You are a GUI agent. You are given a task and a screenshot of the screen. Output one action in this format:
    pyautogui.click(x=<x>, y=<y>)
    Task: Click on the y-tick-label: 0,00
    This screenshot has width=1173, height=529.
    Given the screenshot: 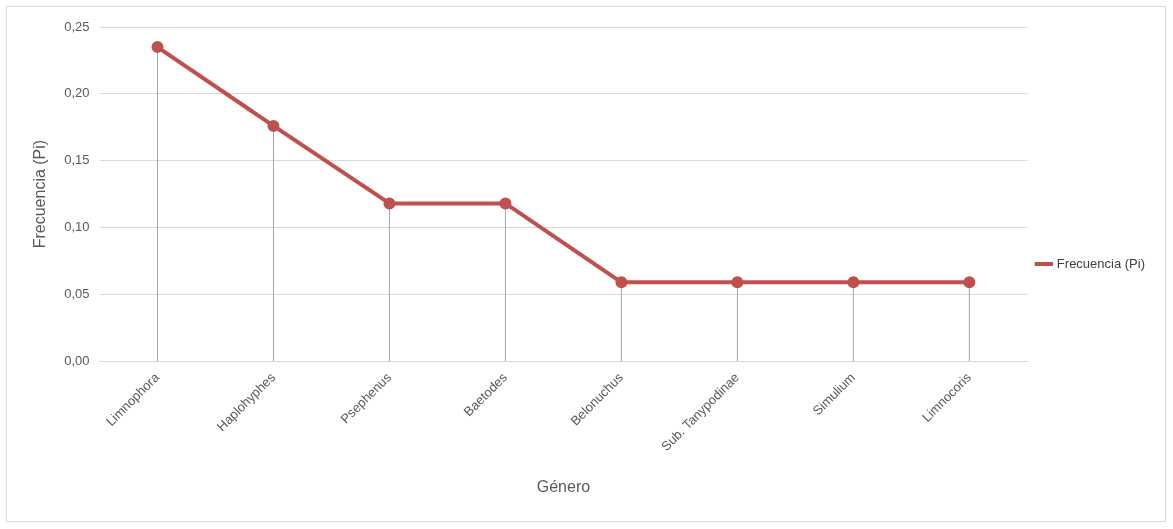 What is the action you would take?
    pyautogui.click(x=77, y=360)
    